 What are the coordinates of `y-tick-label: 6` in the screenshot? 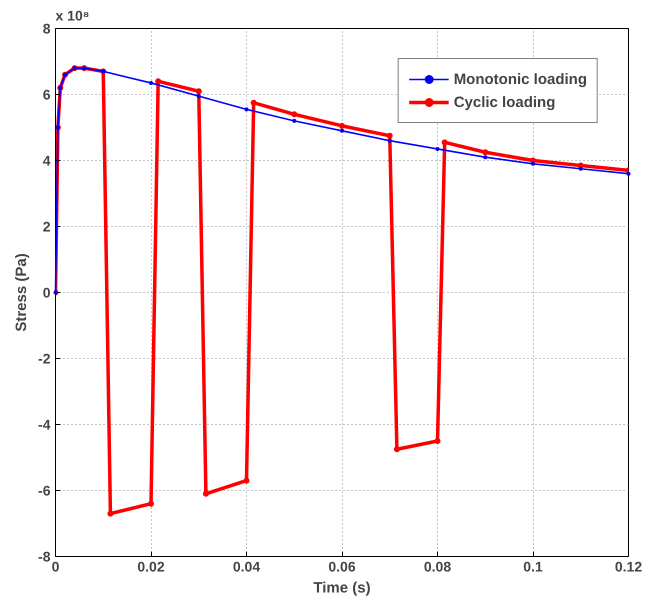 It's located at (46, 94).